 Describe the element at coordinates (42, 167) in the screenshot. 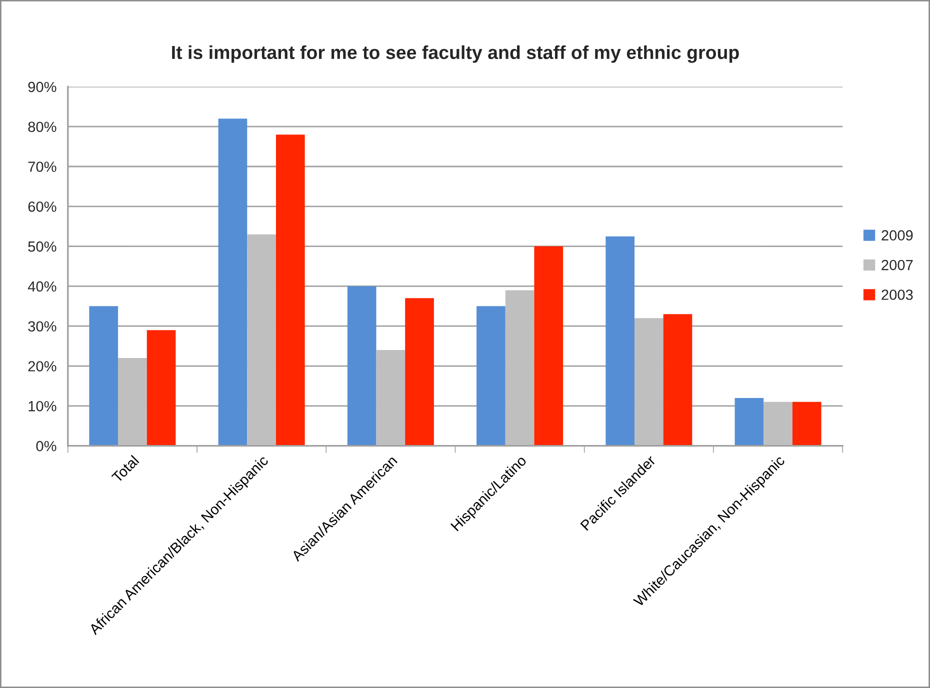

I see `y-tick-label: 70%` at that location.